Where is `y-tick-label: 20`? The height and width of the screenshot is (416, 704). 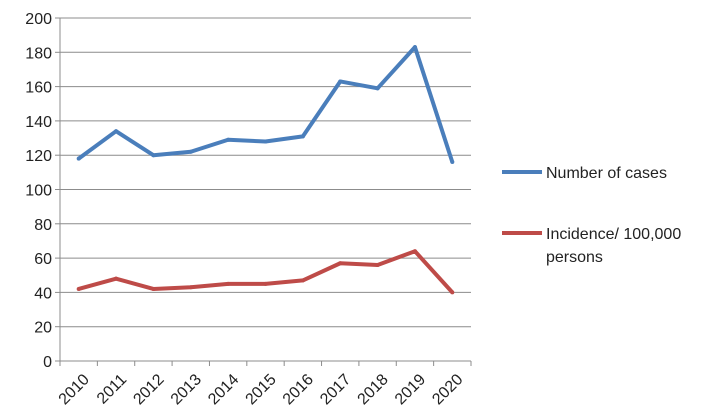 y-tick-label: 20 is located at coordinates (43, 328).